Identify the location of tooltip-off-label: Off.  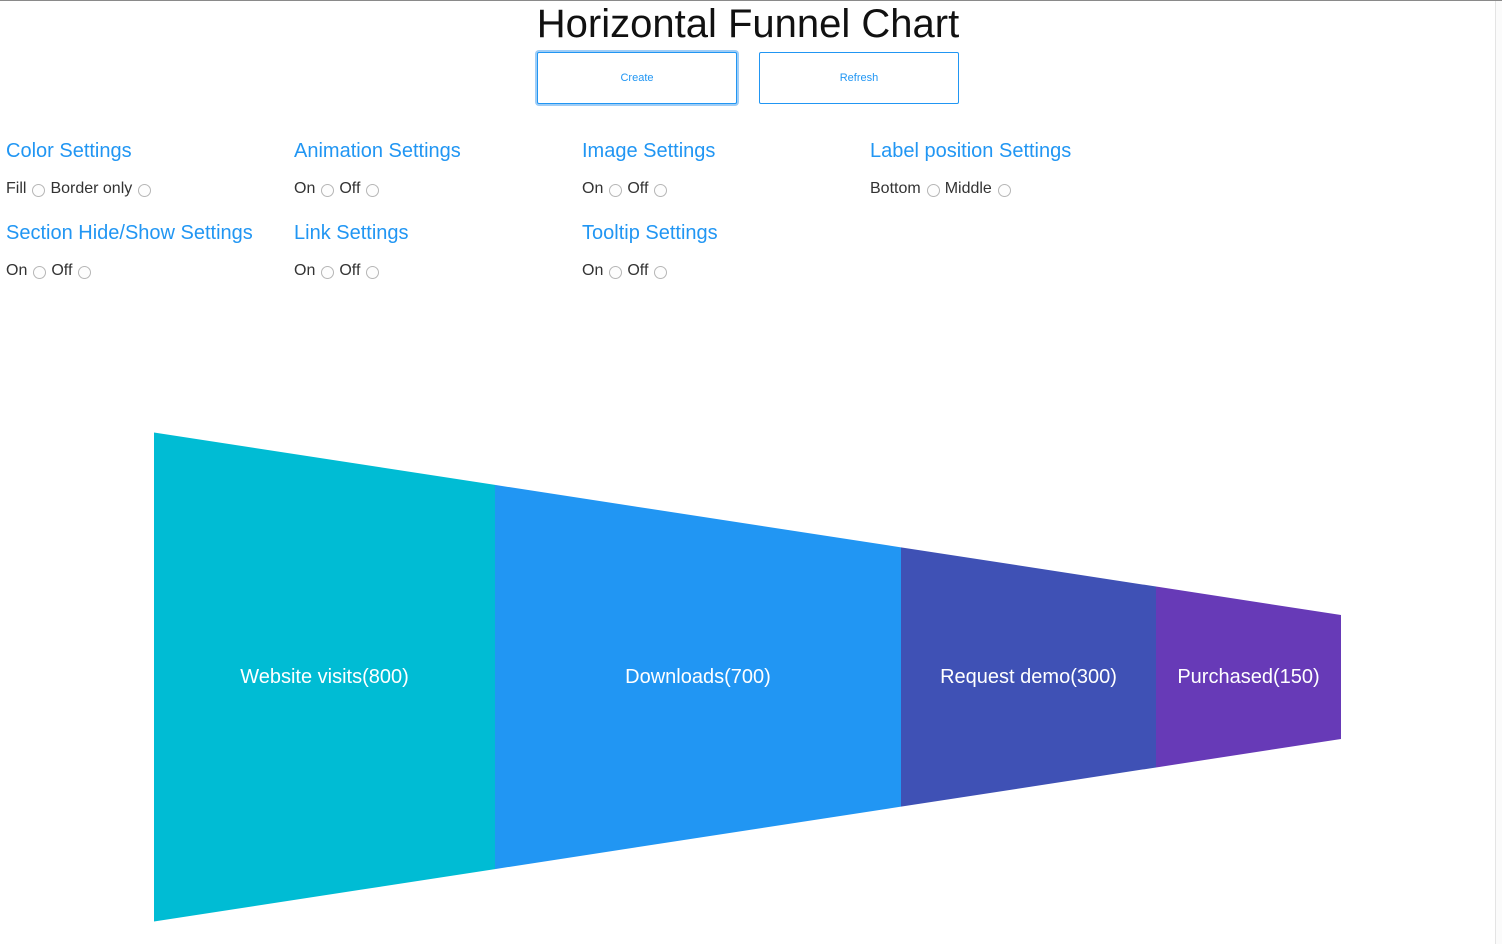
(638, 270).